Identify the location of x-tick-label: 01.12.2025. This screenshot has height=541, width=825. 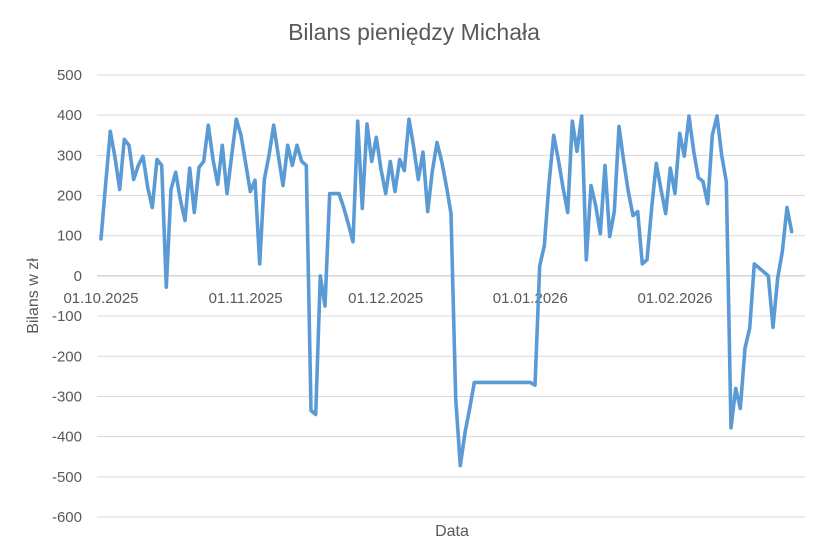
(385, 298).